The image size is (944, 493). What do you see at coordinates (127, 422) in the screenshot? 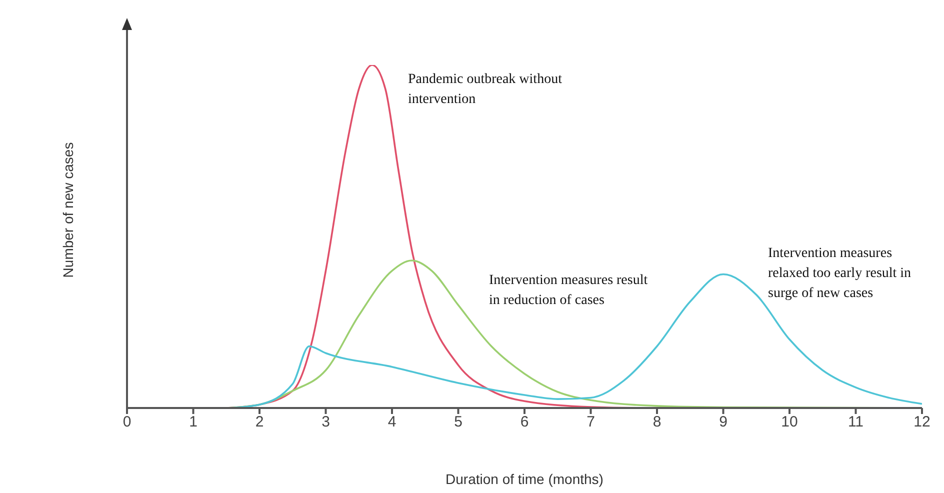
I see `x-tick-label: 0` at bounding box center [127, 422].